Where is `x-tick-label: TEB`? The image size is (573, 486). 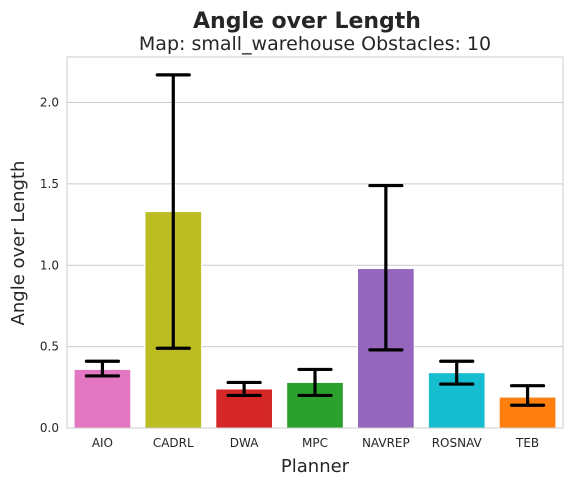
x-tick-label: TEB is located at coordinates (527, 443).